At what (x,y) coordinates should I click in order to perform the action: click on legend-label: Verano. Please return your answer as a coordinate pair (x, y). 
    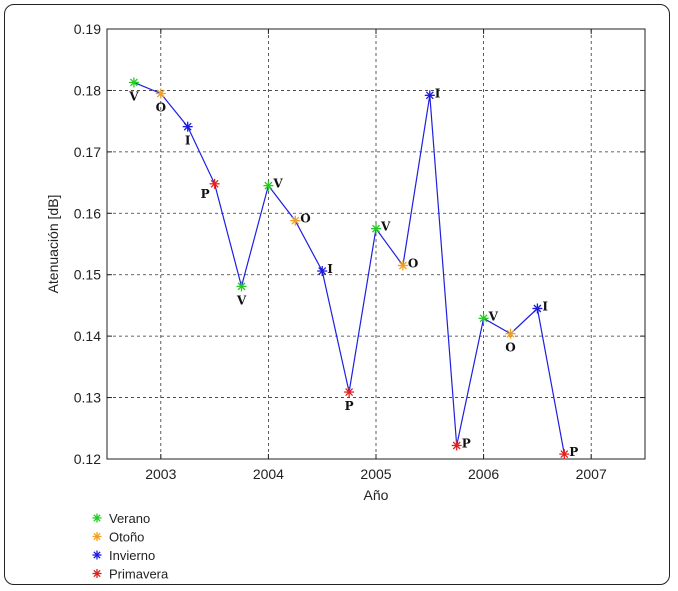
    Looking at the image, I should click on (129, 518).